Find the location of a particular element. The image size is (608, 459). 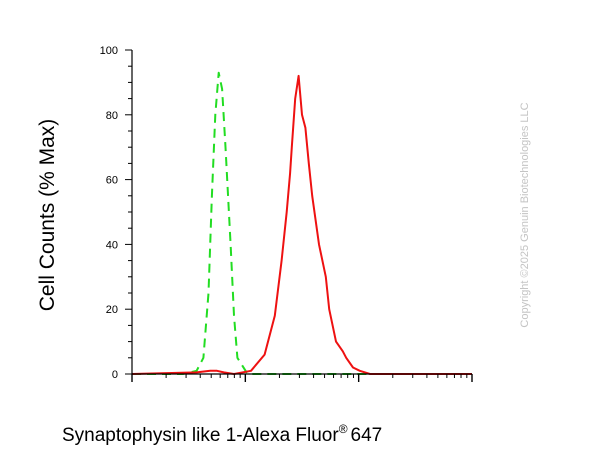

x-axis-title-suffix: 647 is located at coordinates (367, 435).